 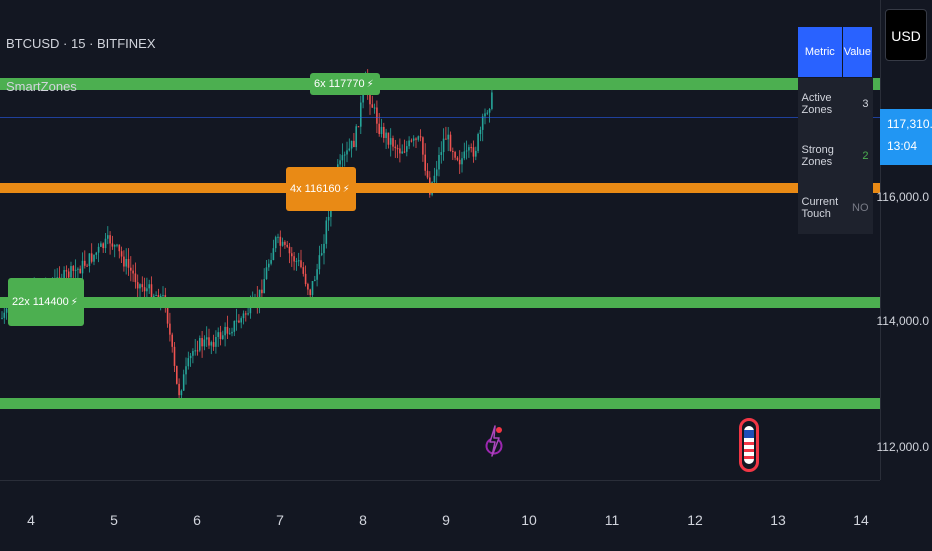 I want to click on indicator-title: SmartZones, so click(x=41, y=86).